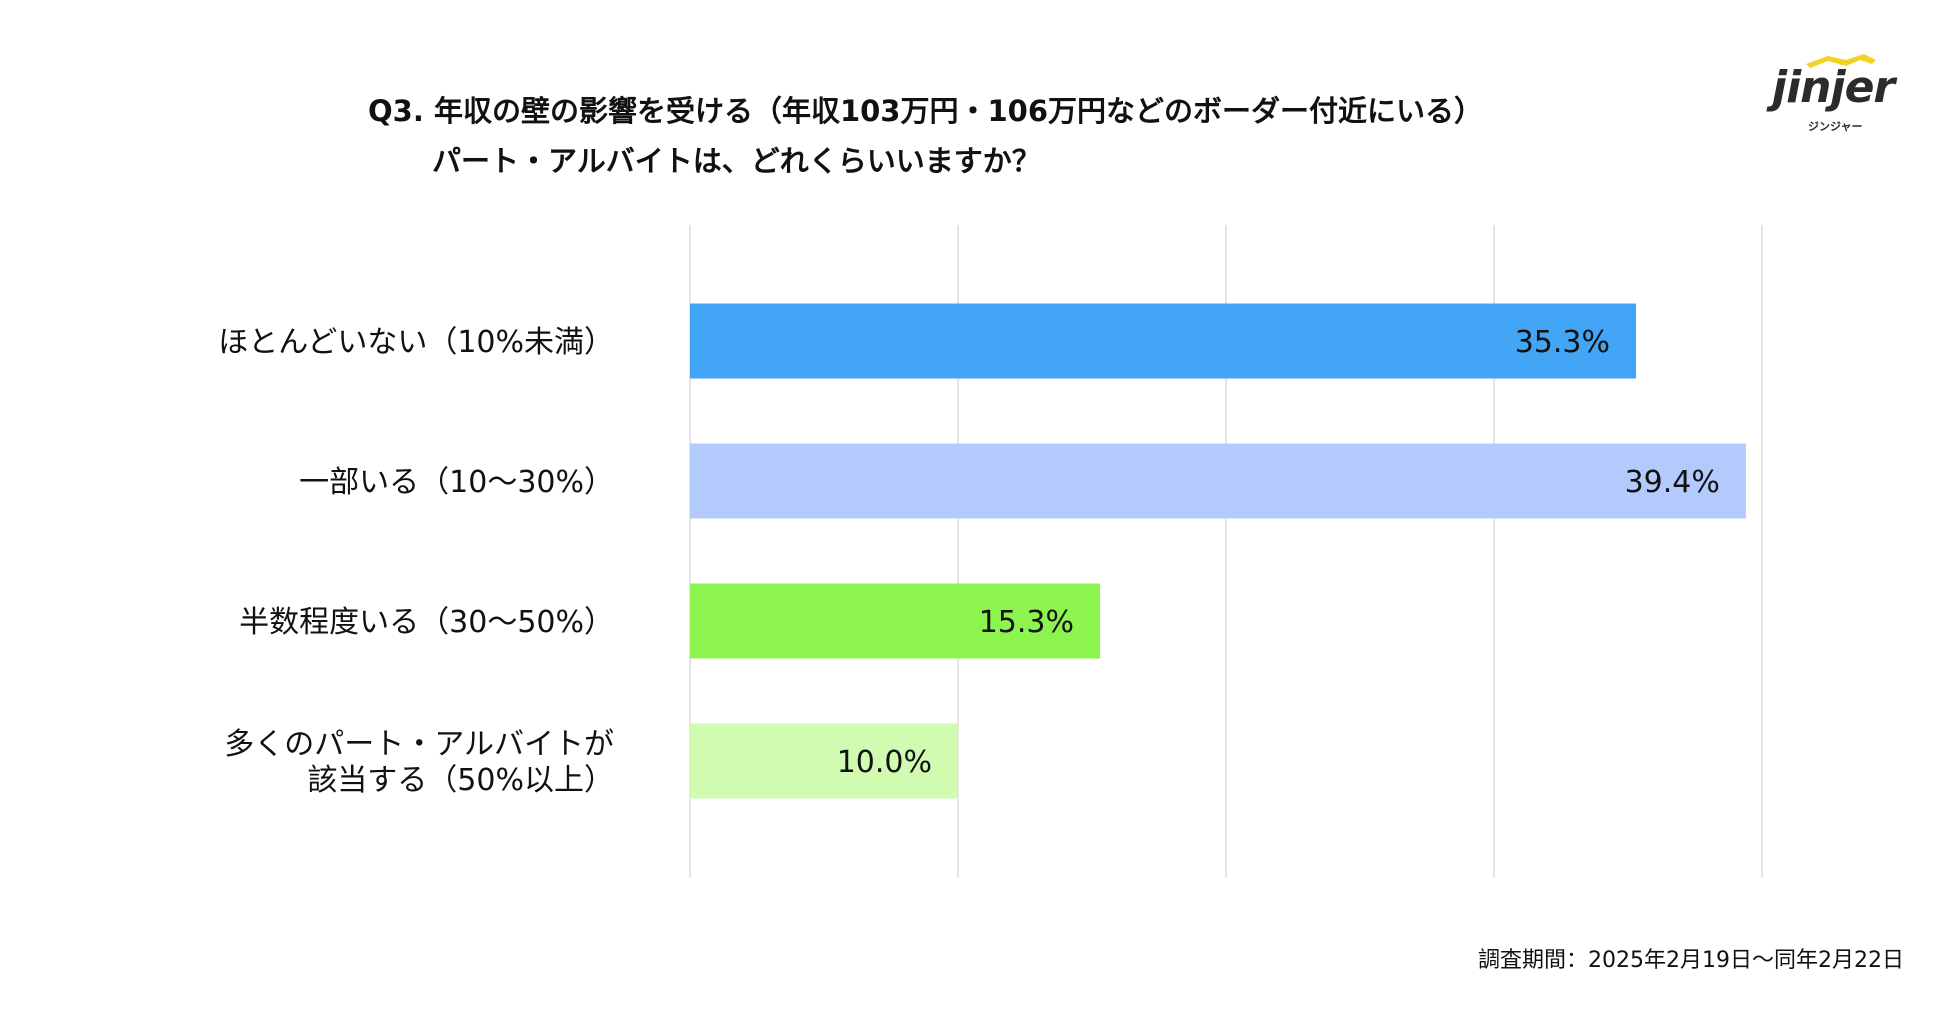  I want to click on category-label: 一部いる（10〜30%）, so click(456, 482).